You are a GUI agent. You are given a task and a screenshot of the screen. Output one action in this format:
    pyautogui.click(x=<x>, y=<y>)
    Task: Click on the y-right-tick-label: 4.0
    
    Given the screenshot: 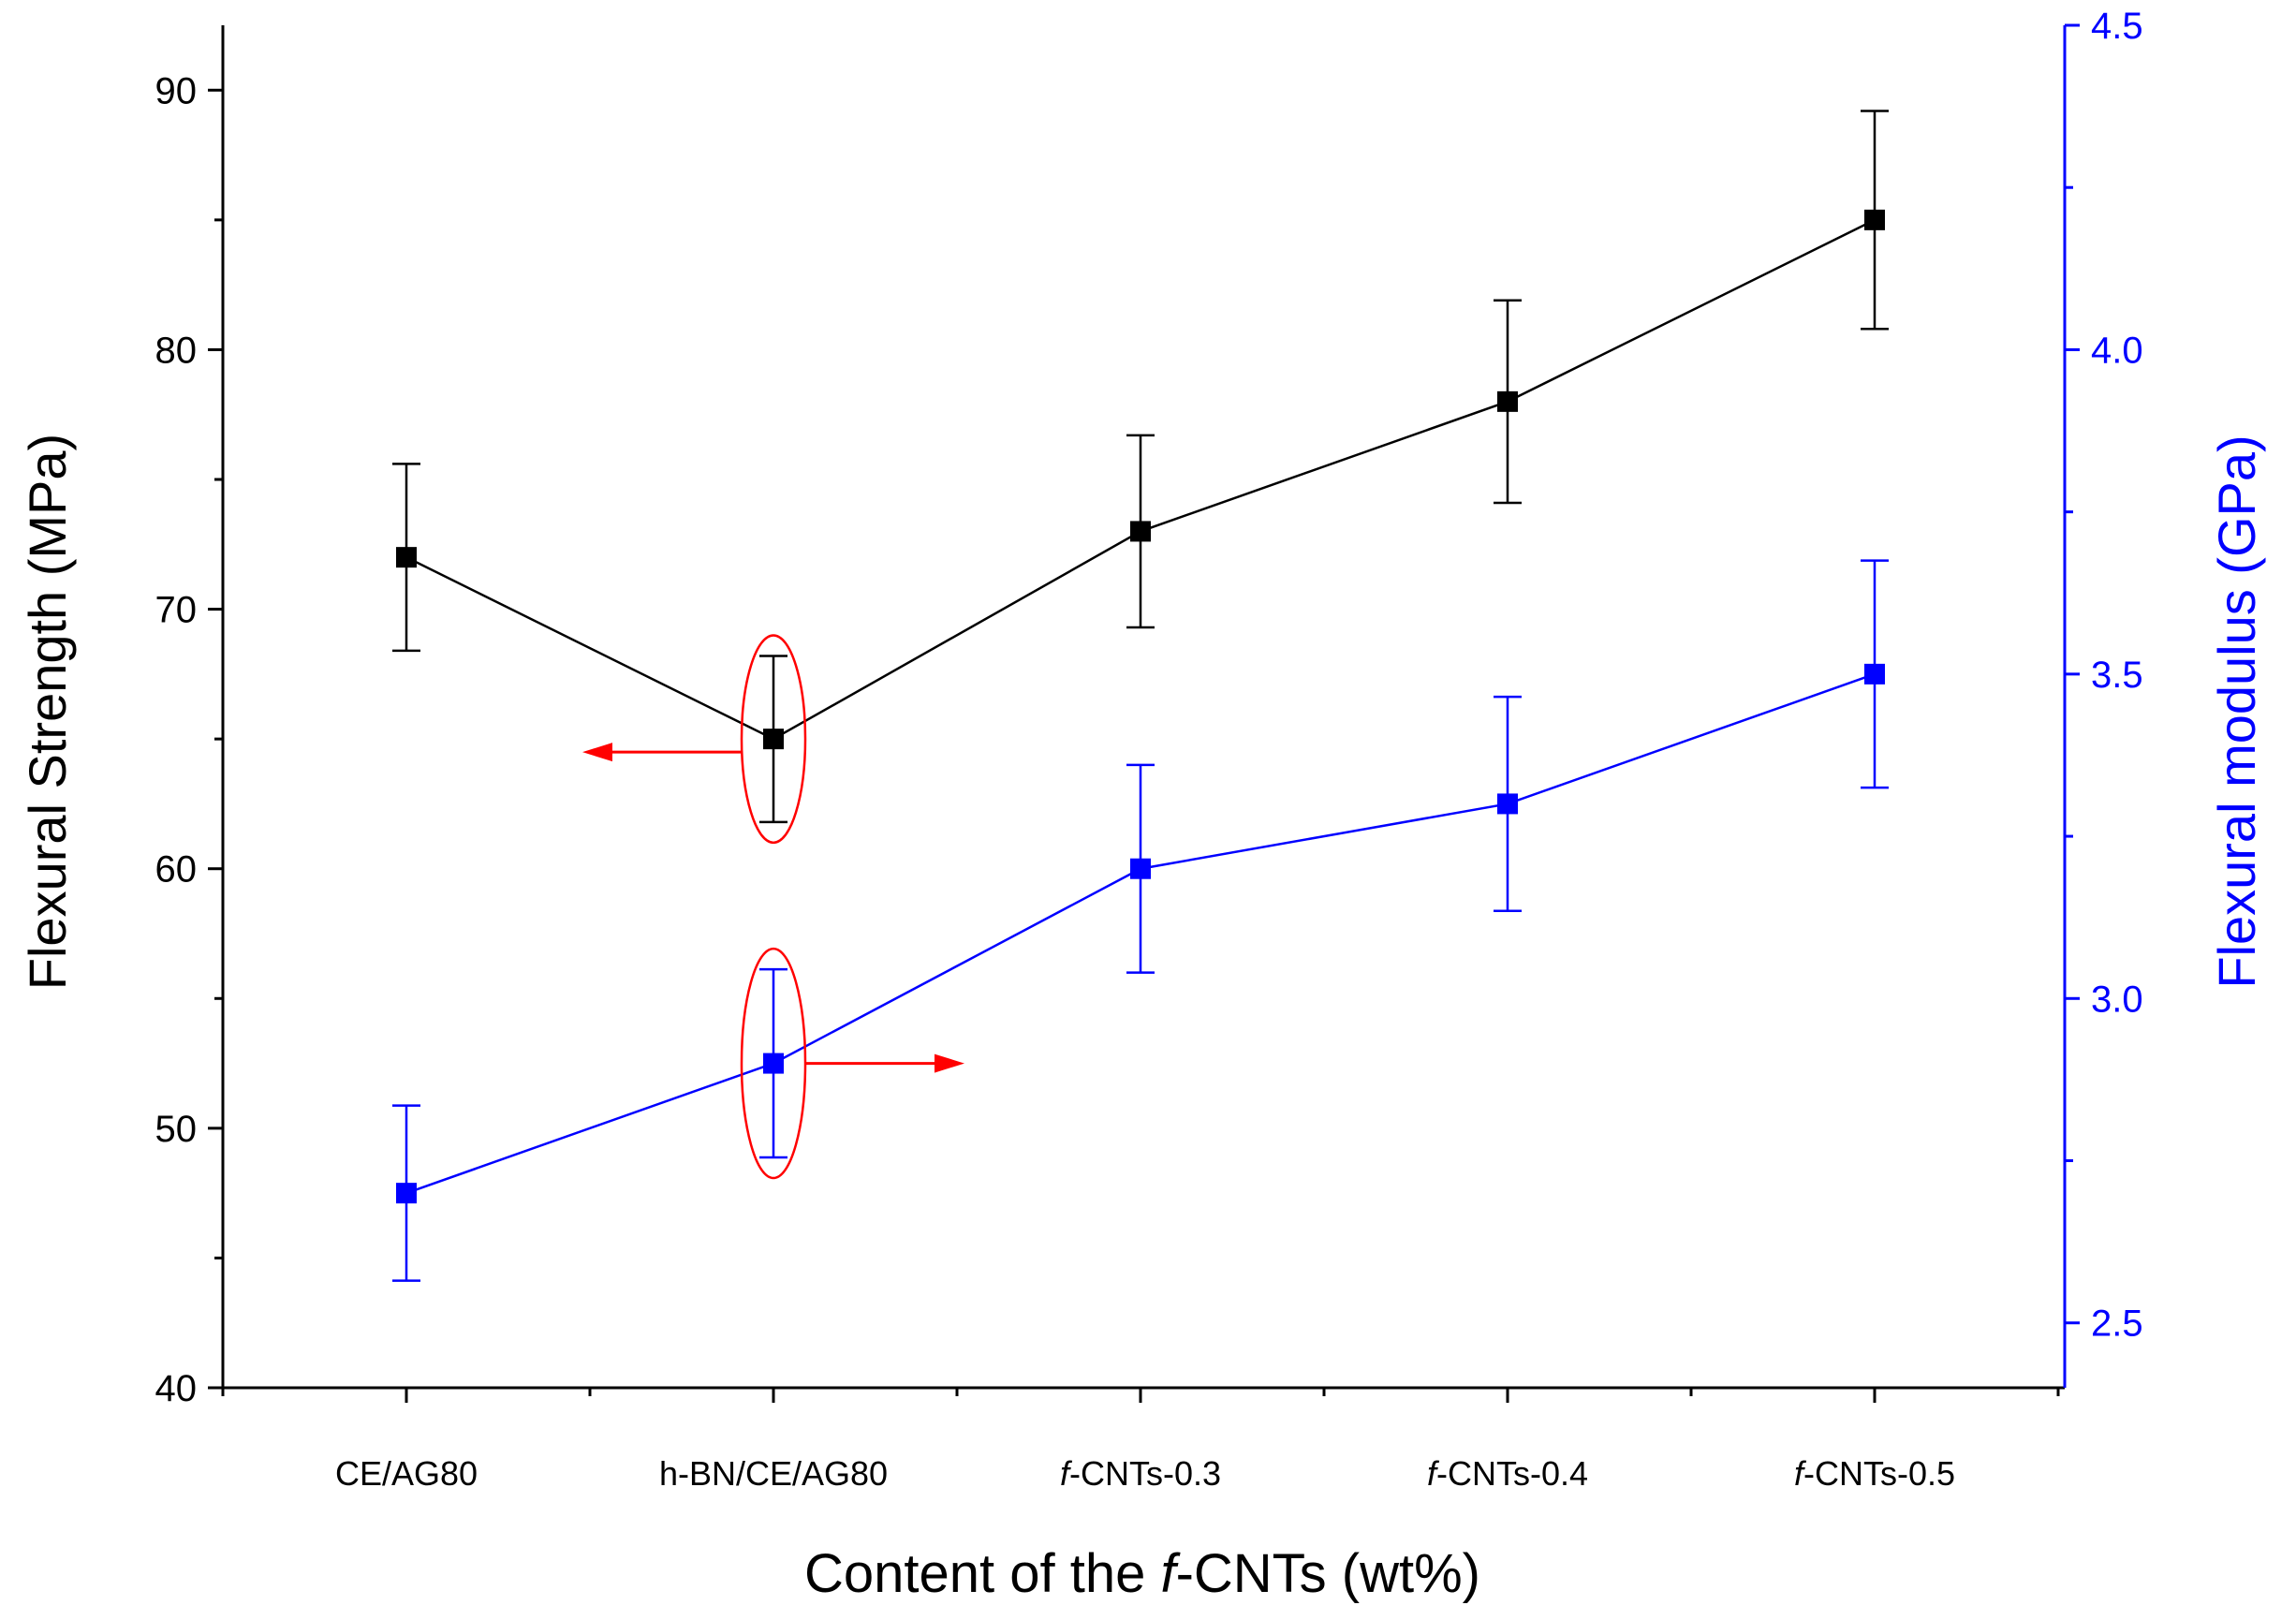 What is the action you would take?
    pyautogui.click(x=2117, y=350)
    